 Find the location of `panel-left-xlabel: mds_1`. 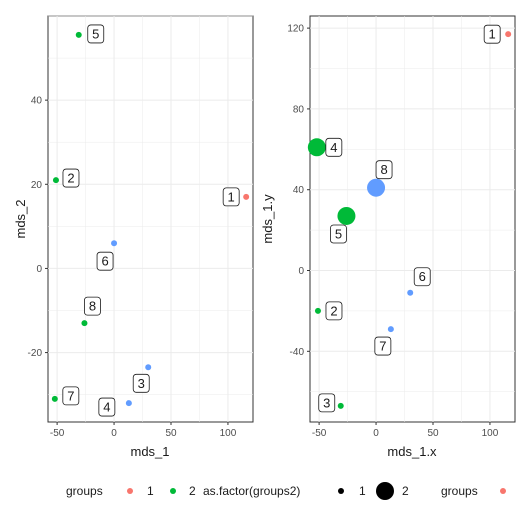

panel-left-xlabel: mds_1 is located at coordinates (149, 451).